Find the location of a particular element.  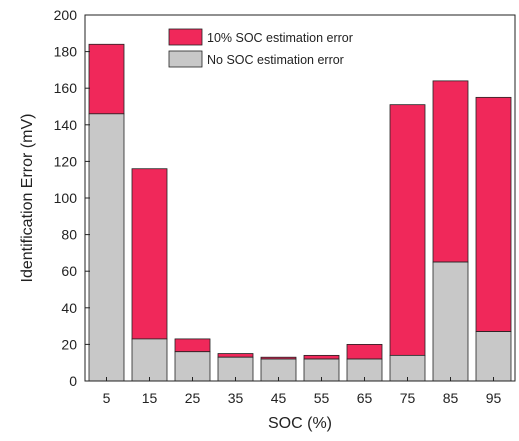

y-tick-label: 0 is located at coordinates (73, 381).